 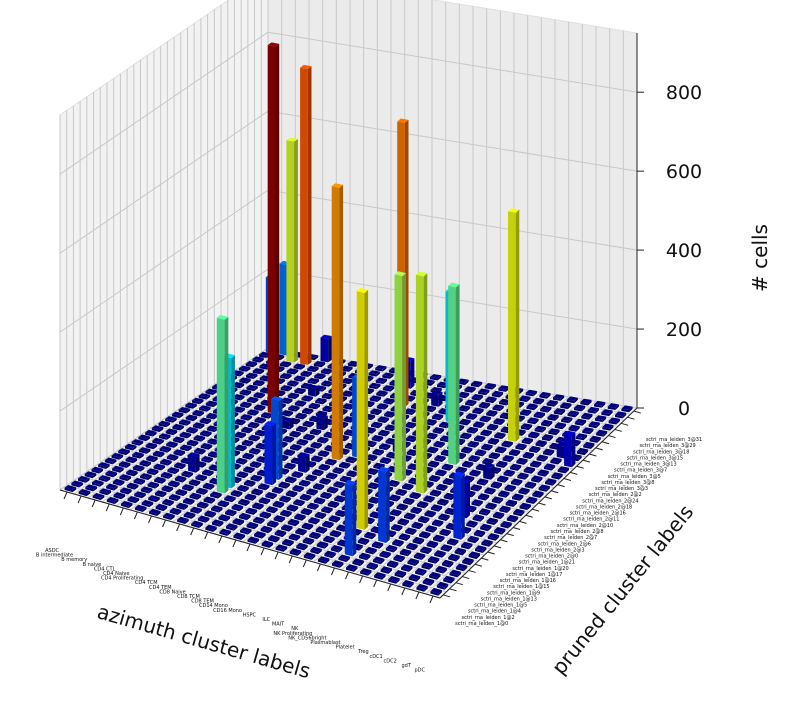 What do you see at coordinates (511, 497) in the screenshot?
I see `x-floor-gridline` at bounding box center [511, 497].